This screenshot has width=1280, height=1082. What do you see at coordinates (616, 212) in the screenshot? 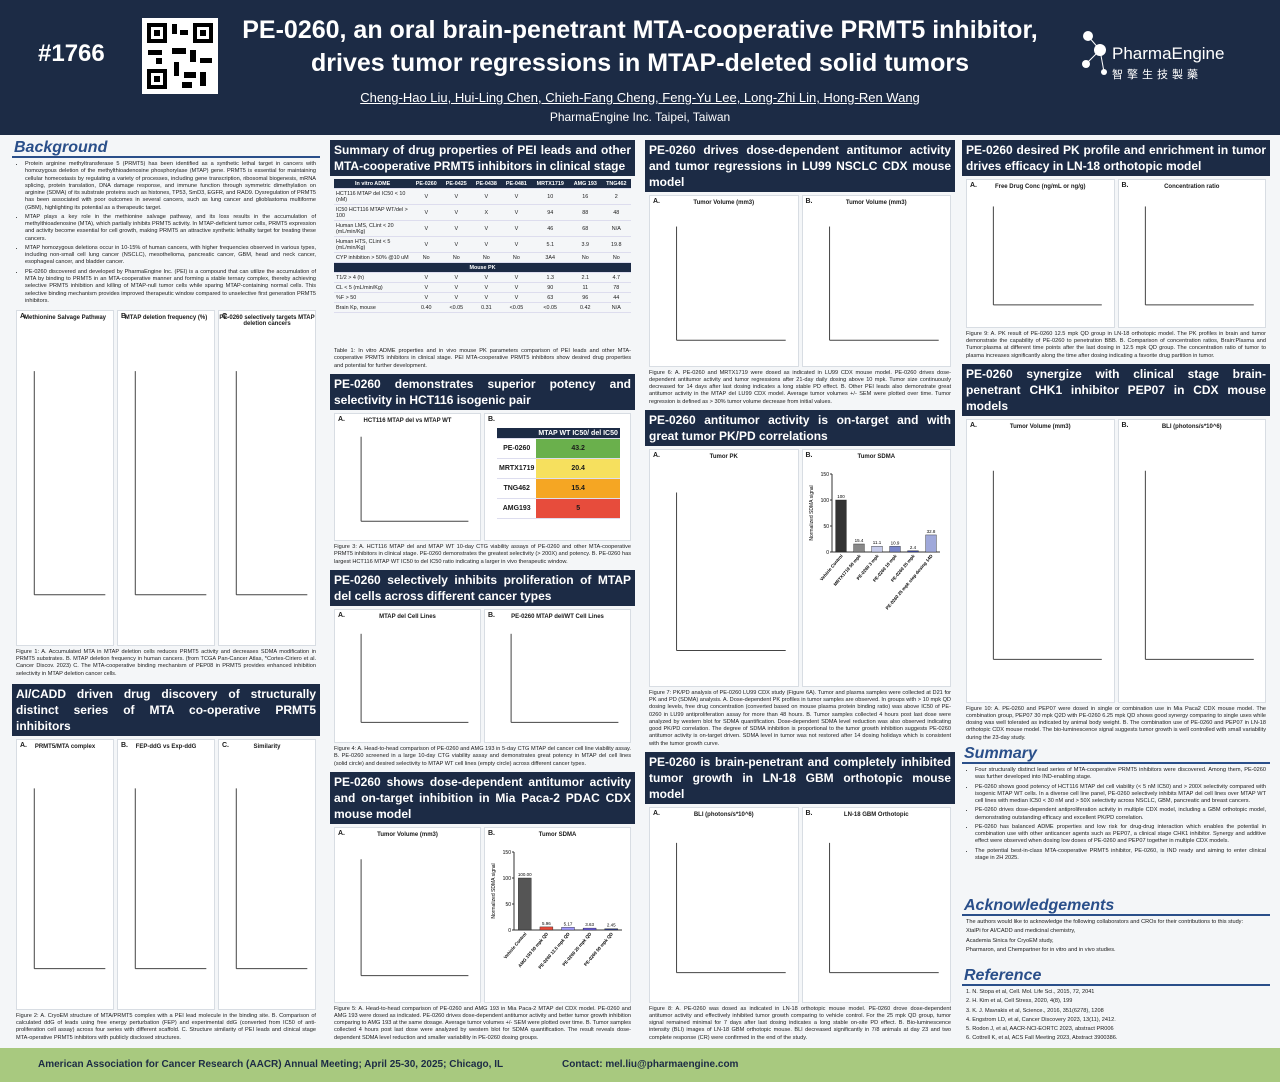
I see `table-cell: 48` at bounding box center [616, 212].